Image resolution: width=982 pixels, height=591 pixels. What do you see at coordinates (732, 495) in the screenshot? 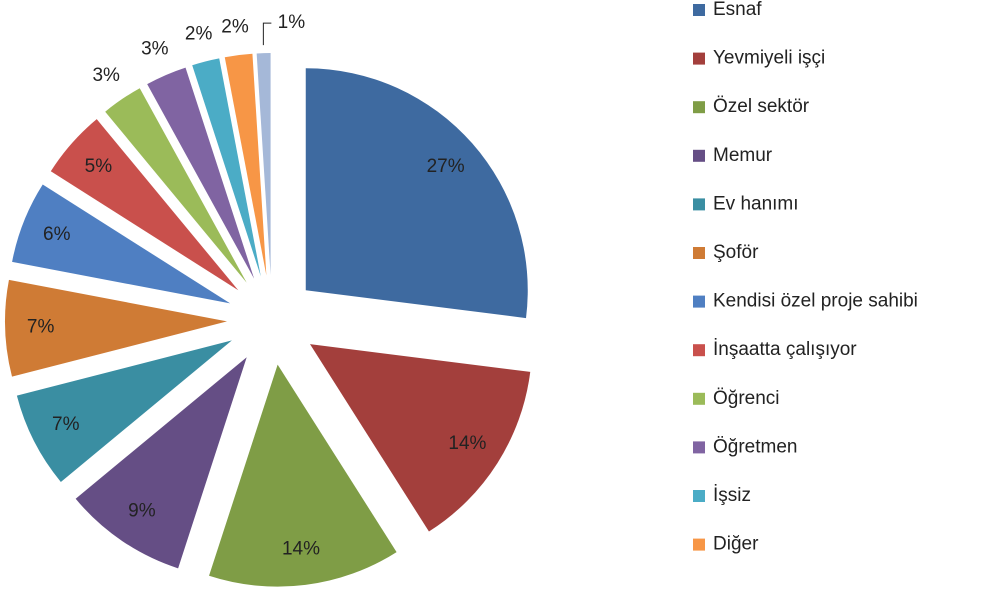
I see `legend-label: İşsiz` at bounding box center [732, 495].